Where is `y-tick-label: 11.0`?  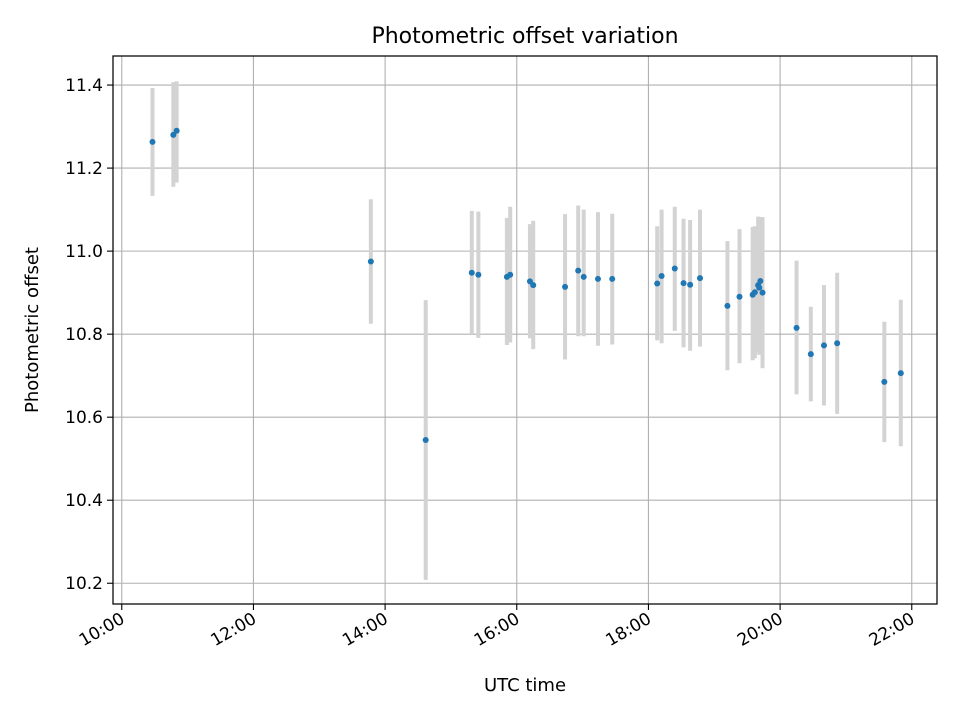
y-tick-label: 11.0 is located at coordinates (84, 252).